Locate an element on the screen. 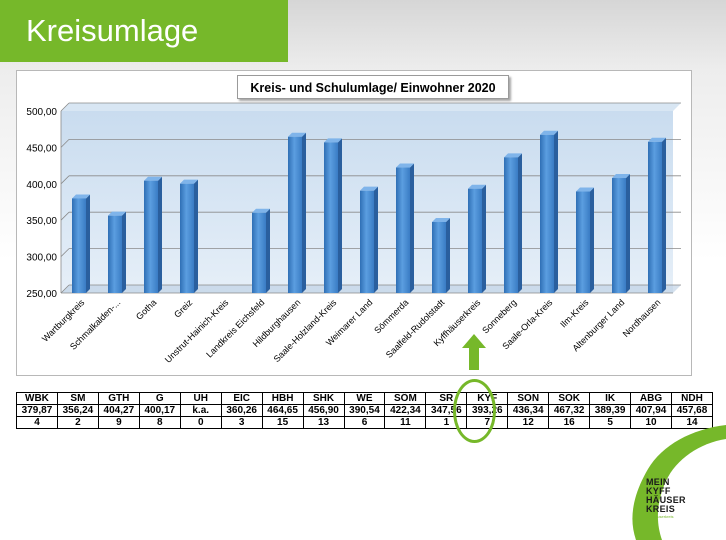 The height and width of the screenshot is (540, 726). decorative-swoosh is located at coordinates (679, 482).